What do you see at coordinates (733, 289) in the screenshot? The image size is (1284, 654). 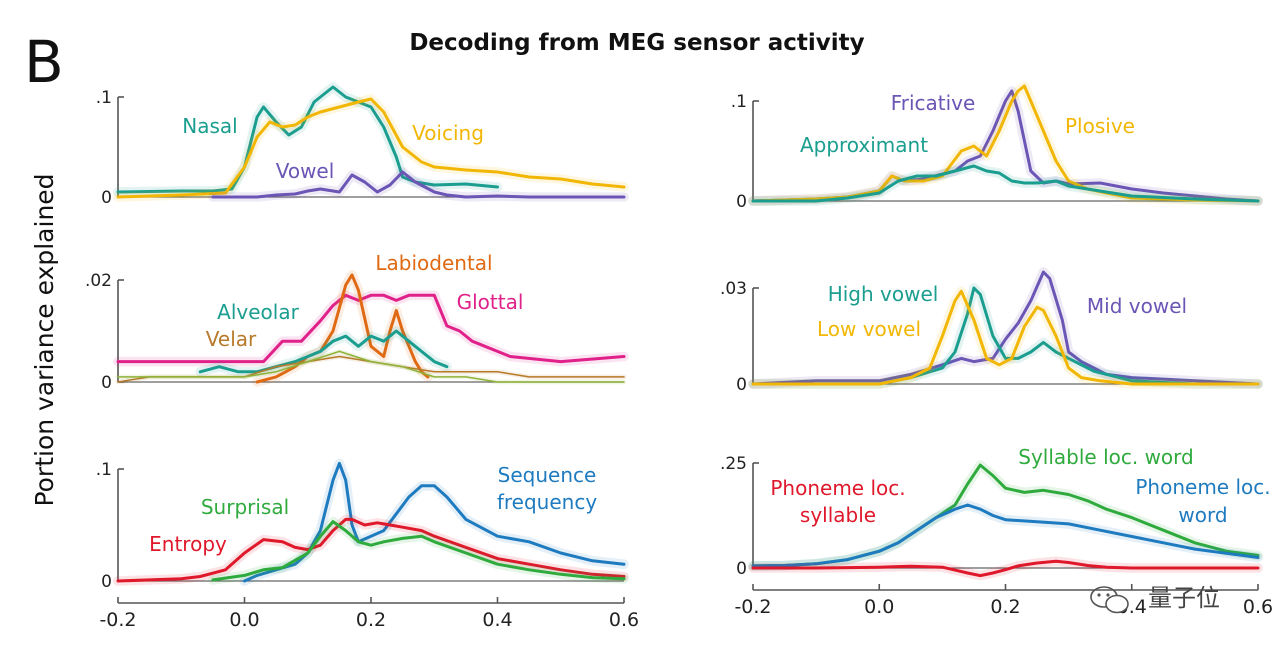 I see `y-tick-label: .03` at bounding box center [733, 289].